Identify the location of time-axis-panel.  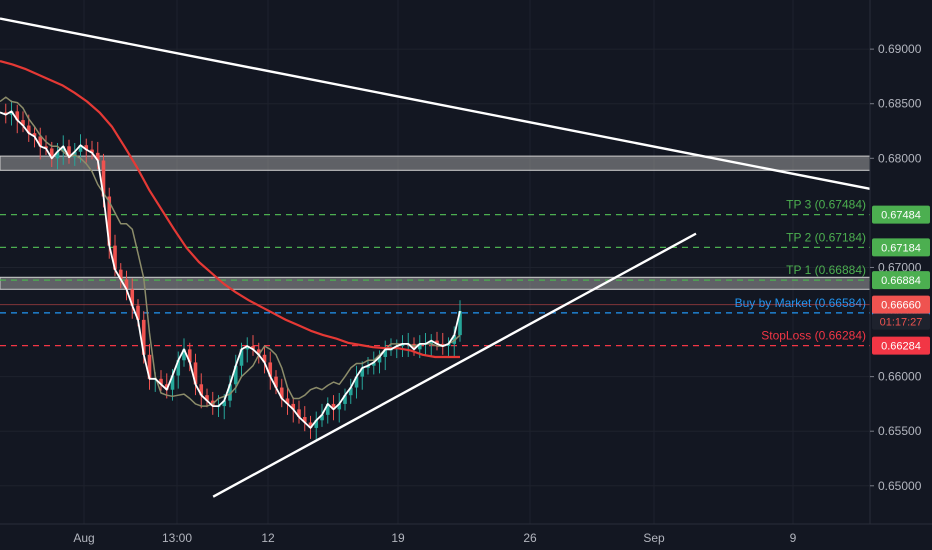
(466, 537).